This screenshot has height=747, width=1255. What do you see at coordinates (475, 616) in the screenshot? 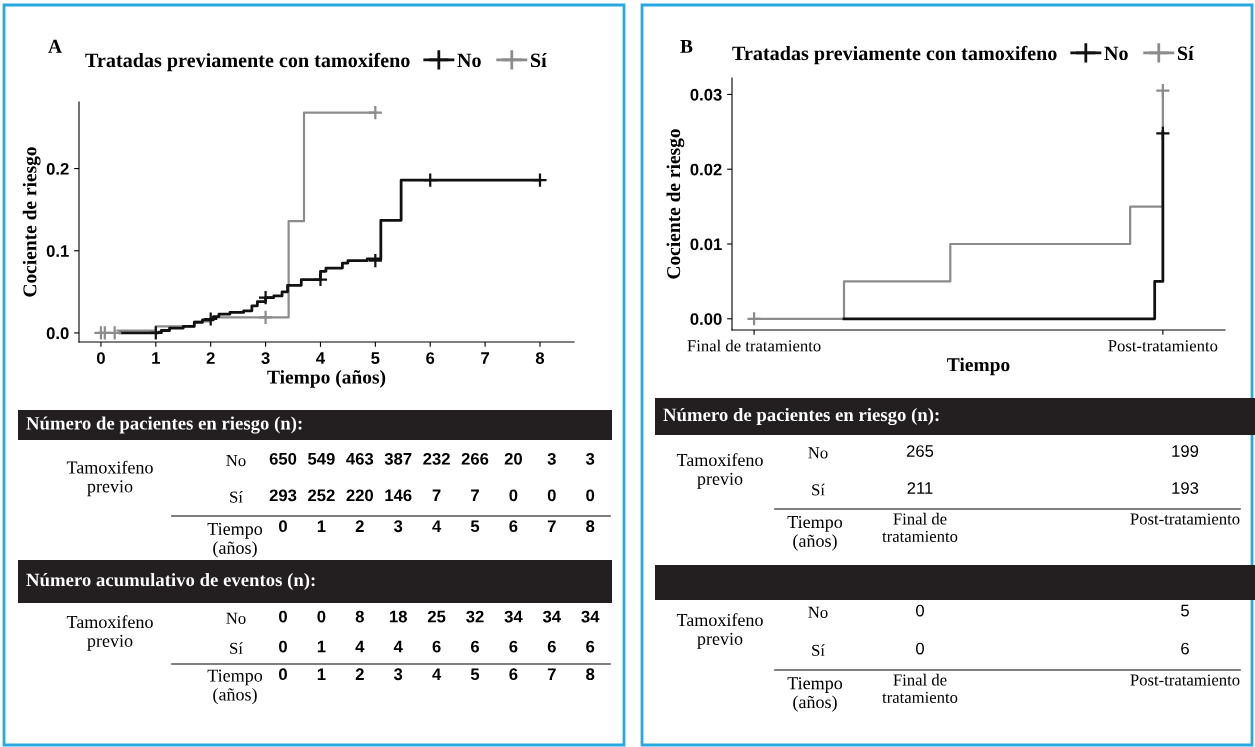
I see `data-label: 32` at bounding box center [475, 616].